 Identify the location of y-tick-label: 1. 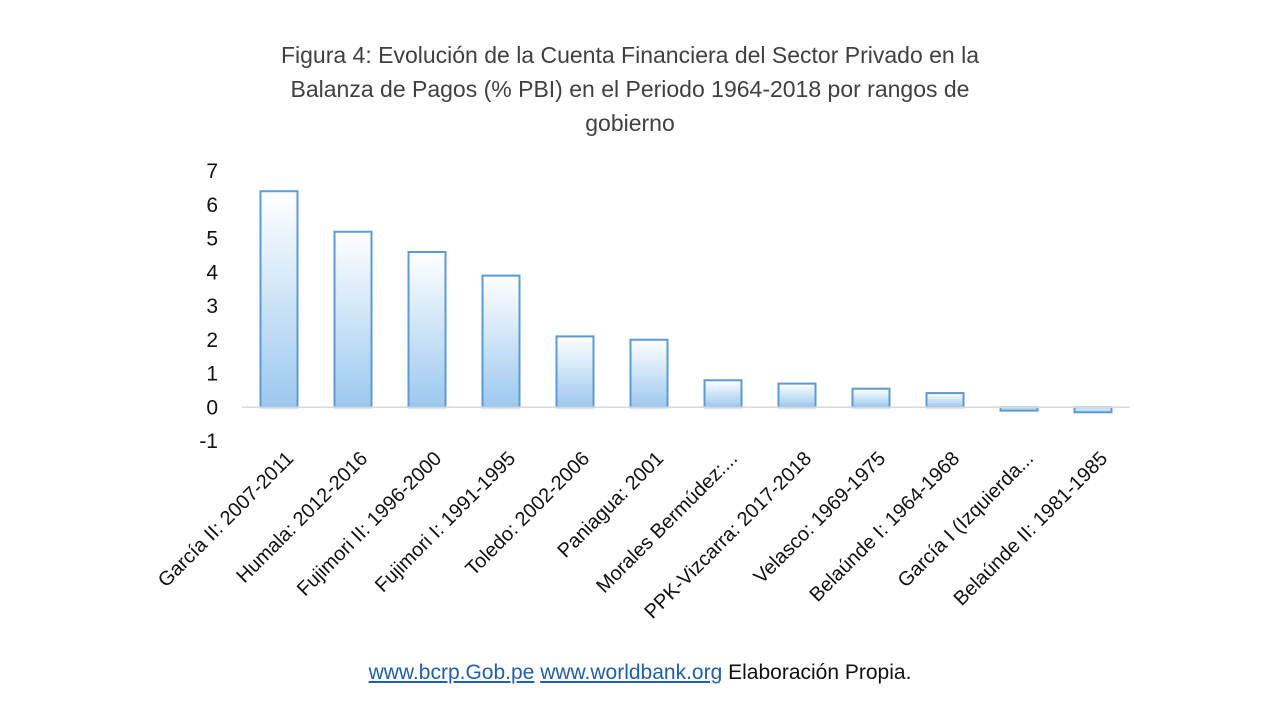
(212, 374).